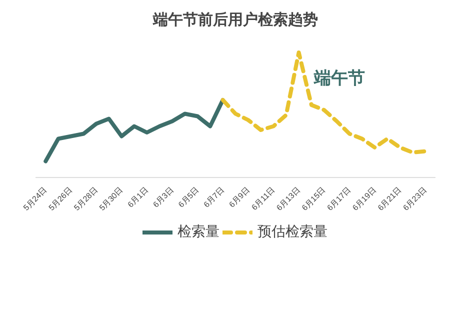  I want to click on x-tick-label: 6月9日, so click(239, 197).